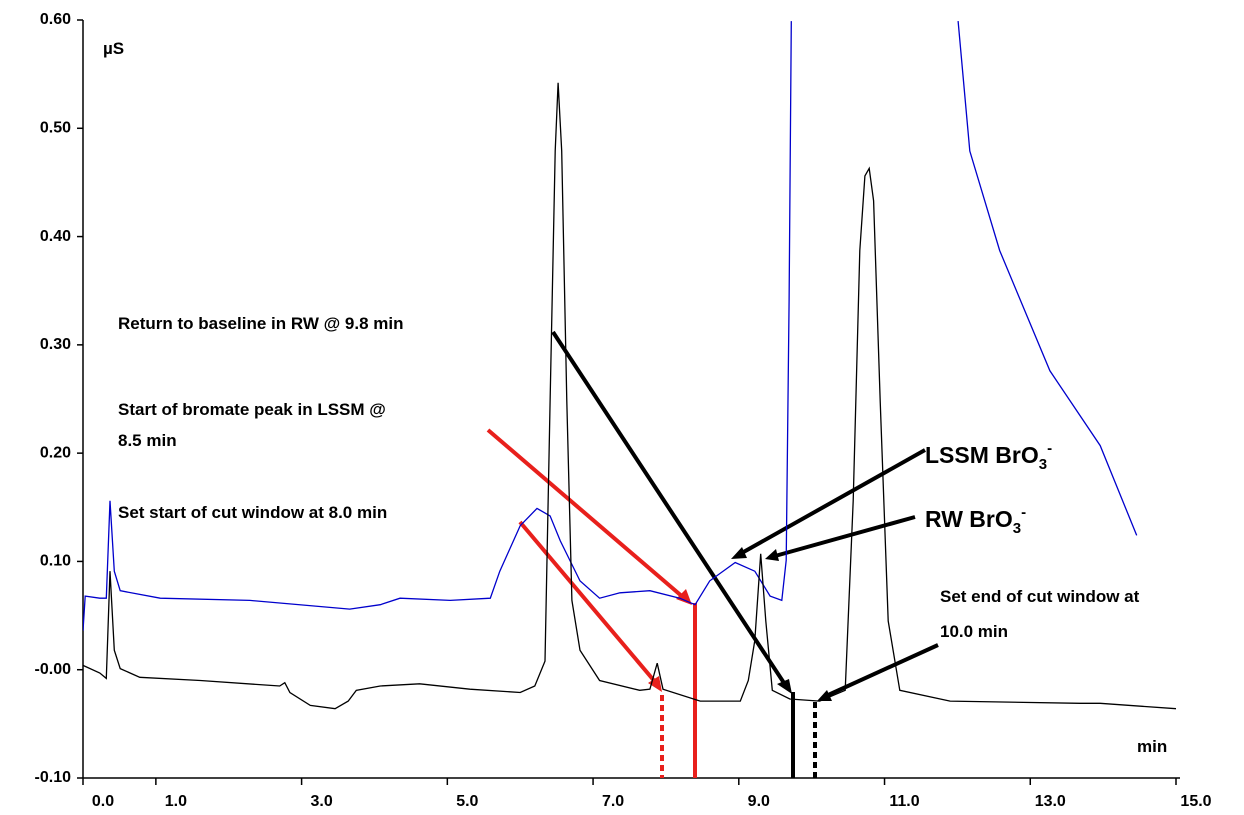 This screenshot has height=815, width=1244. What do you see at coordinates (103, 801) in the screenshot?
I see `x-tick-label: 0.0` at bounding box center [103, 801].